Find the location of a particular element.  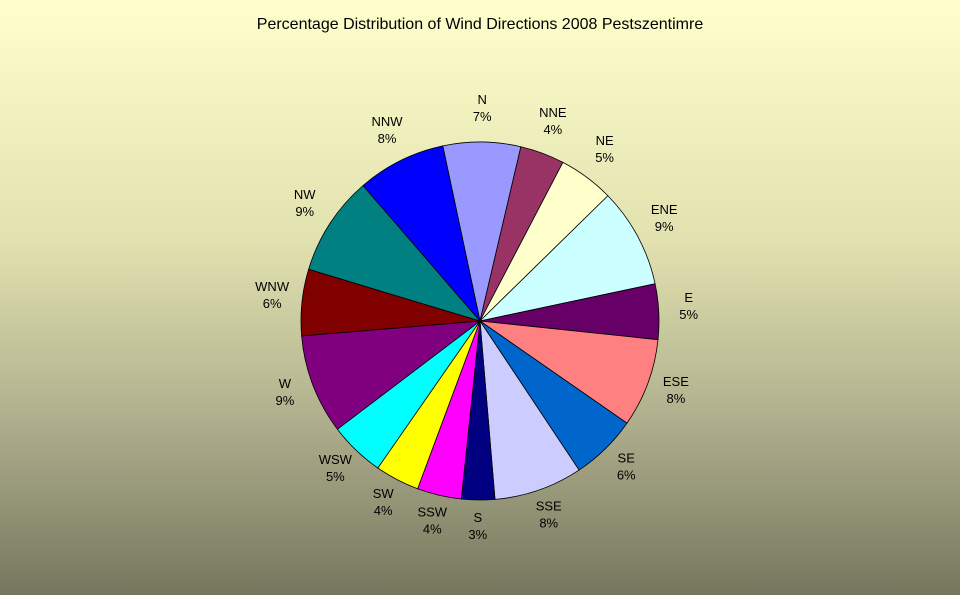

slice-category-label: SSW is located at coordinates (432, 511).